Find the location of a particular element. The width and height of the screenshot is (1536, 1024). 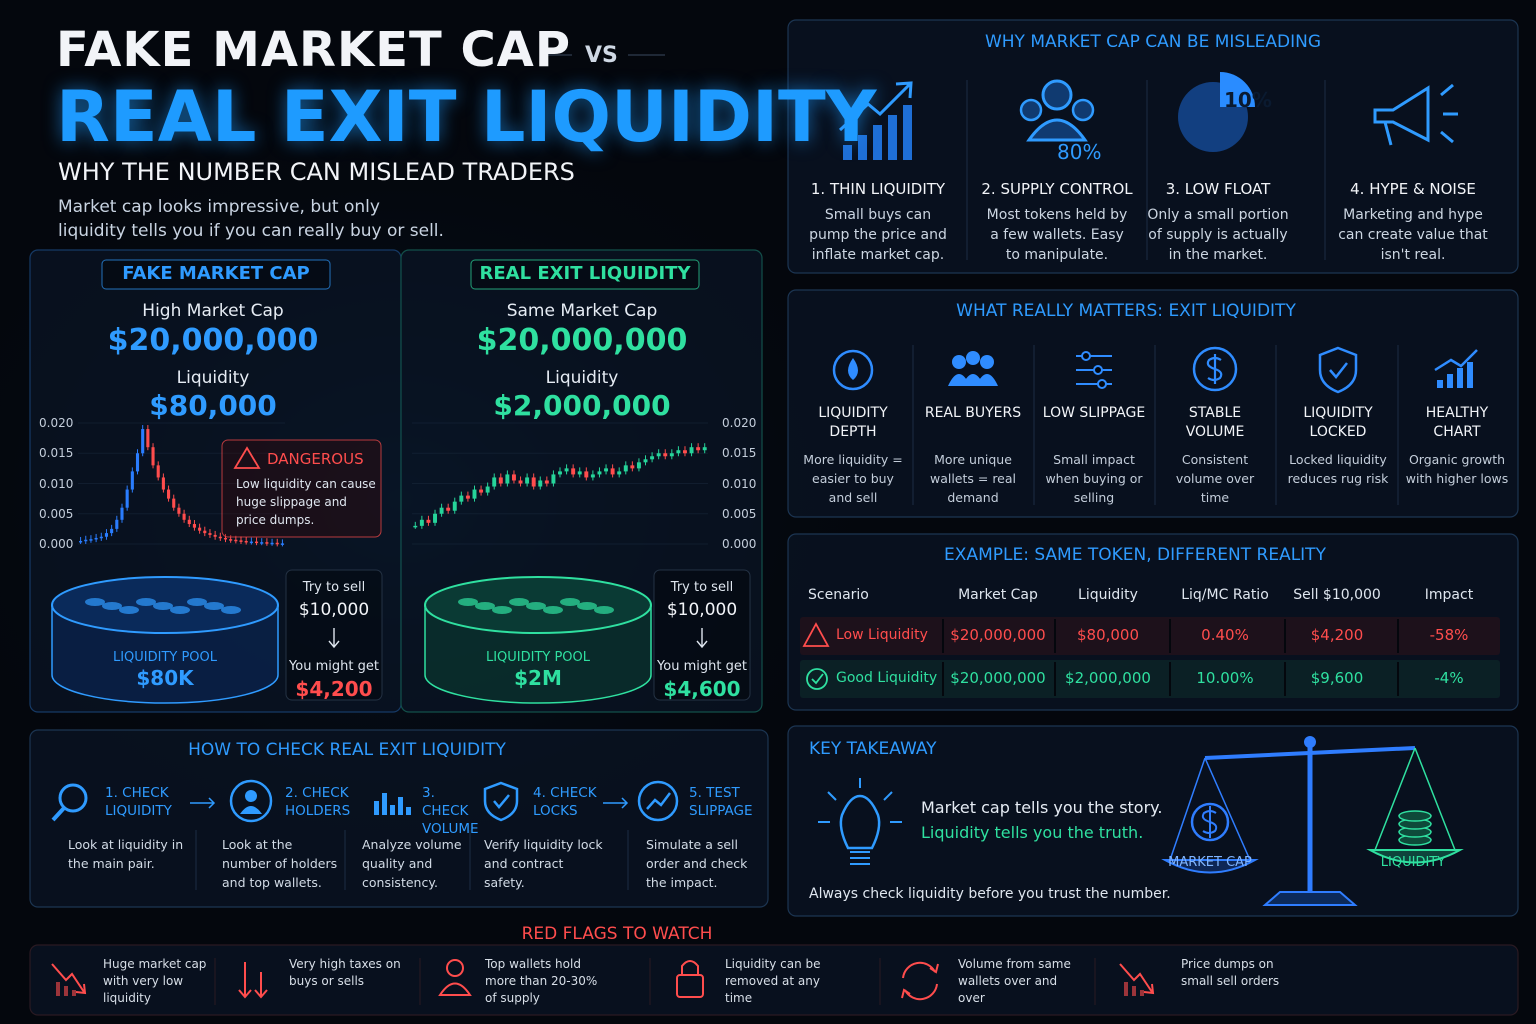

cell: 0.40% is located at coordinates (1225, 635).